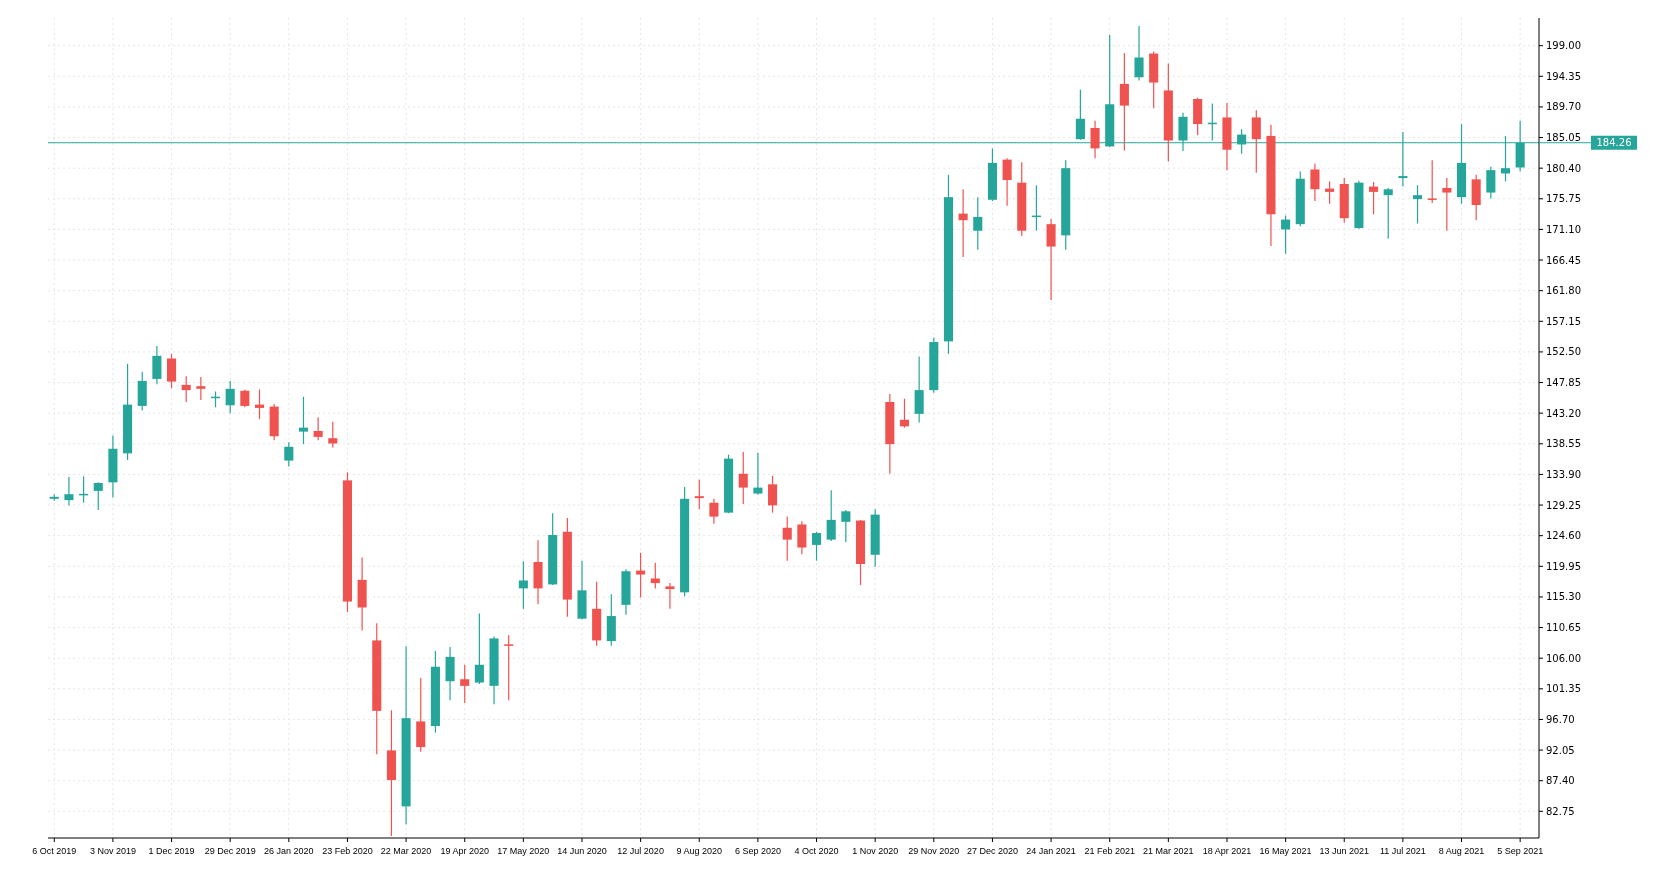  I want to click on x-tick-label: 11 Jul 2021, so click(1402, 851).